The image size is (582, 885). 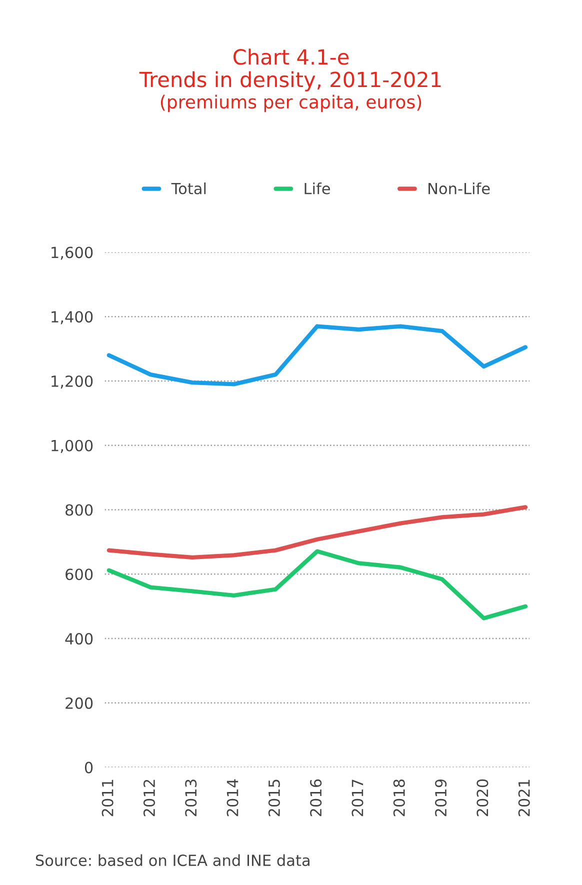 I want to click on legend-label: Life, so click(x=317, y=188).